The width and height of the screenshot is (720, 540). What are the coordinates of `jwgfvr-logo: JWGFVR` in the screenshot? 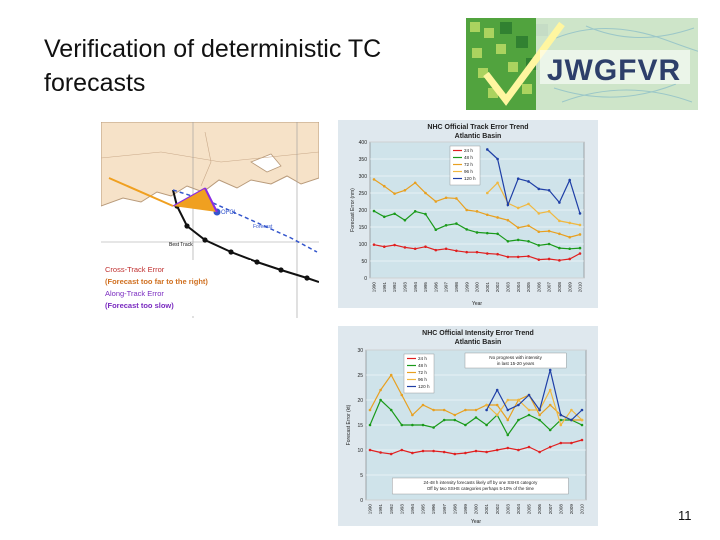 It's located at (582, 64).